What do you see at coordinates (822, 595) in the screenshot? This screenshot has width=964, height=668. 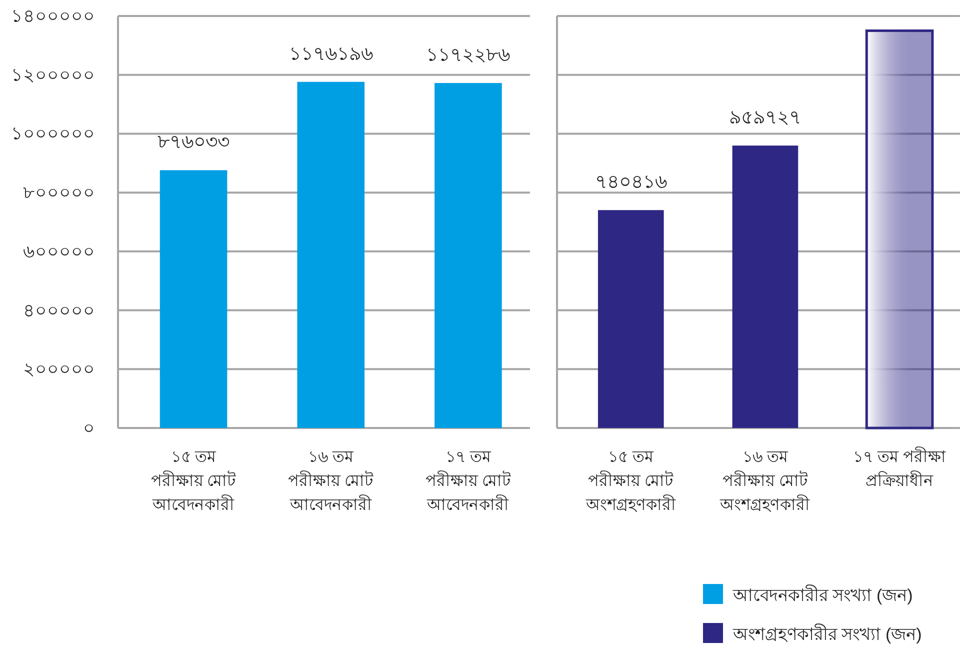 I see `legend-label: আবেদনকারীর সংখ্যা (জন)` at bounding box center [822, 595].